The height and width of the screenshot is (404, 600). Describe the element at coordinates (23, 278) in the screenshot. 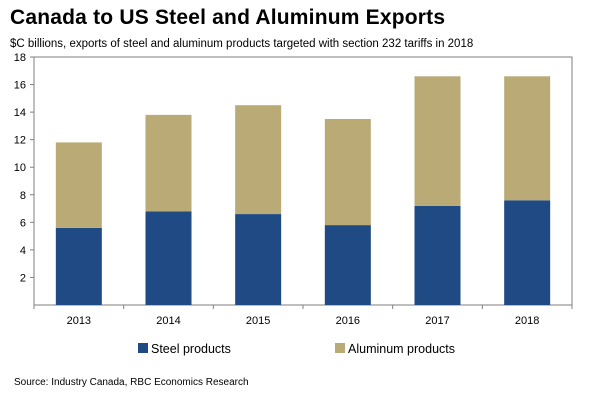

I see `y-tick-label-2: 2` at that location.